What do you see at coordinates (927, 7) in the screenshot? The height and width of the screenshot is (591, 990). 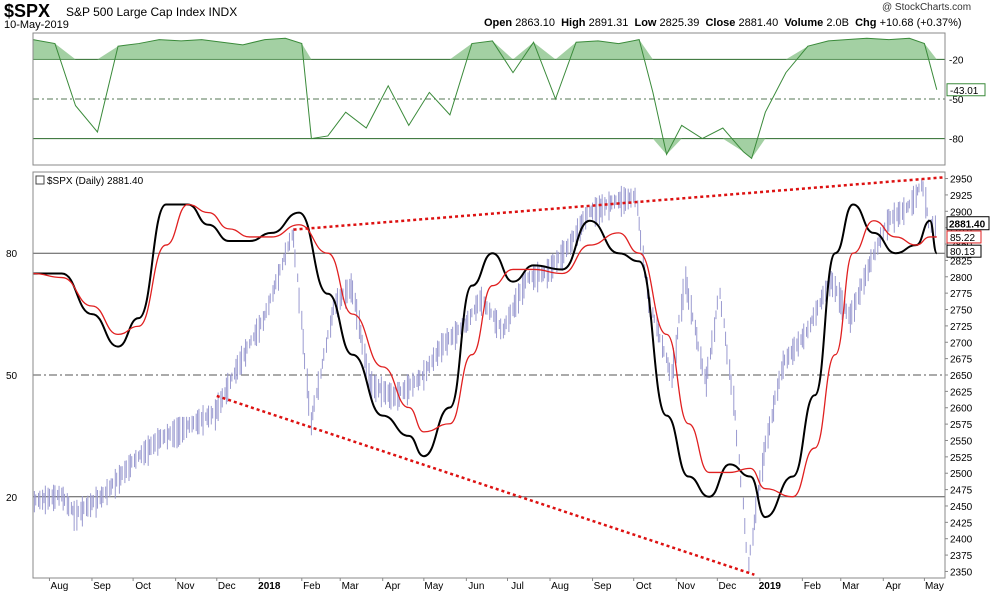 I see `stockcharts-logo: @ StockCharts.com` at bounding box center [927, 7].